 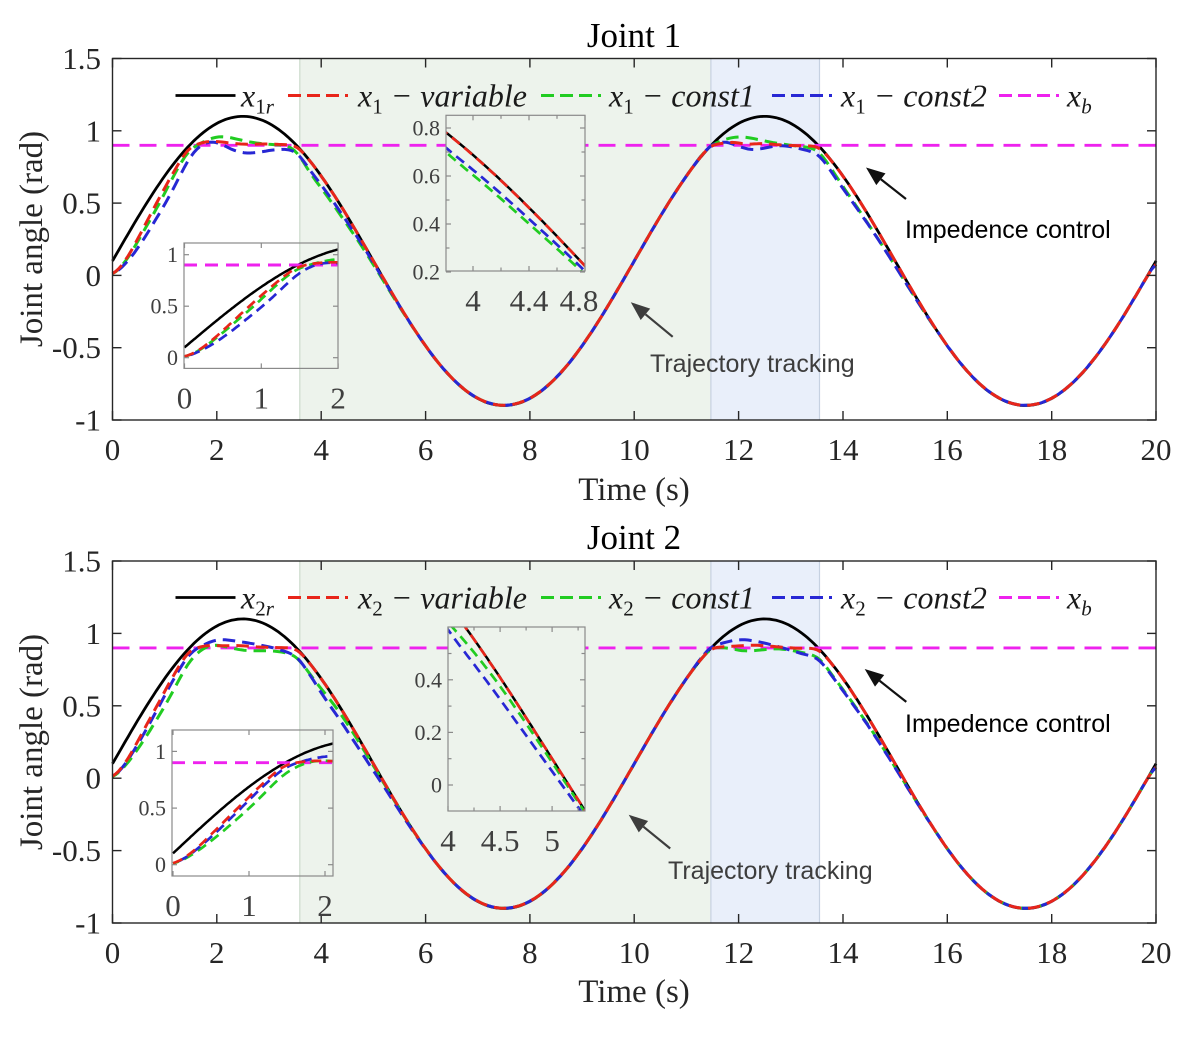 I want to click on svg-text: Joint 1, so click(x=634, y=35).